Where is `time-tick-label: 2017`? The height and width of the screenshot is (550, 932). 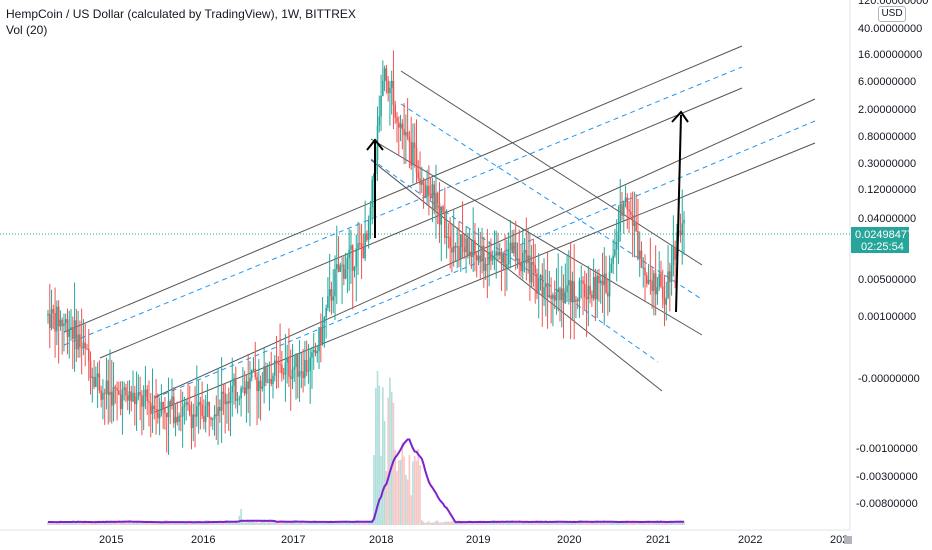
time-tick-label: 2017 is located at coordinates (293, 540).